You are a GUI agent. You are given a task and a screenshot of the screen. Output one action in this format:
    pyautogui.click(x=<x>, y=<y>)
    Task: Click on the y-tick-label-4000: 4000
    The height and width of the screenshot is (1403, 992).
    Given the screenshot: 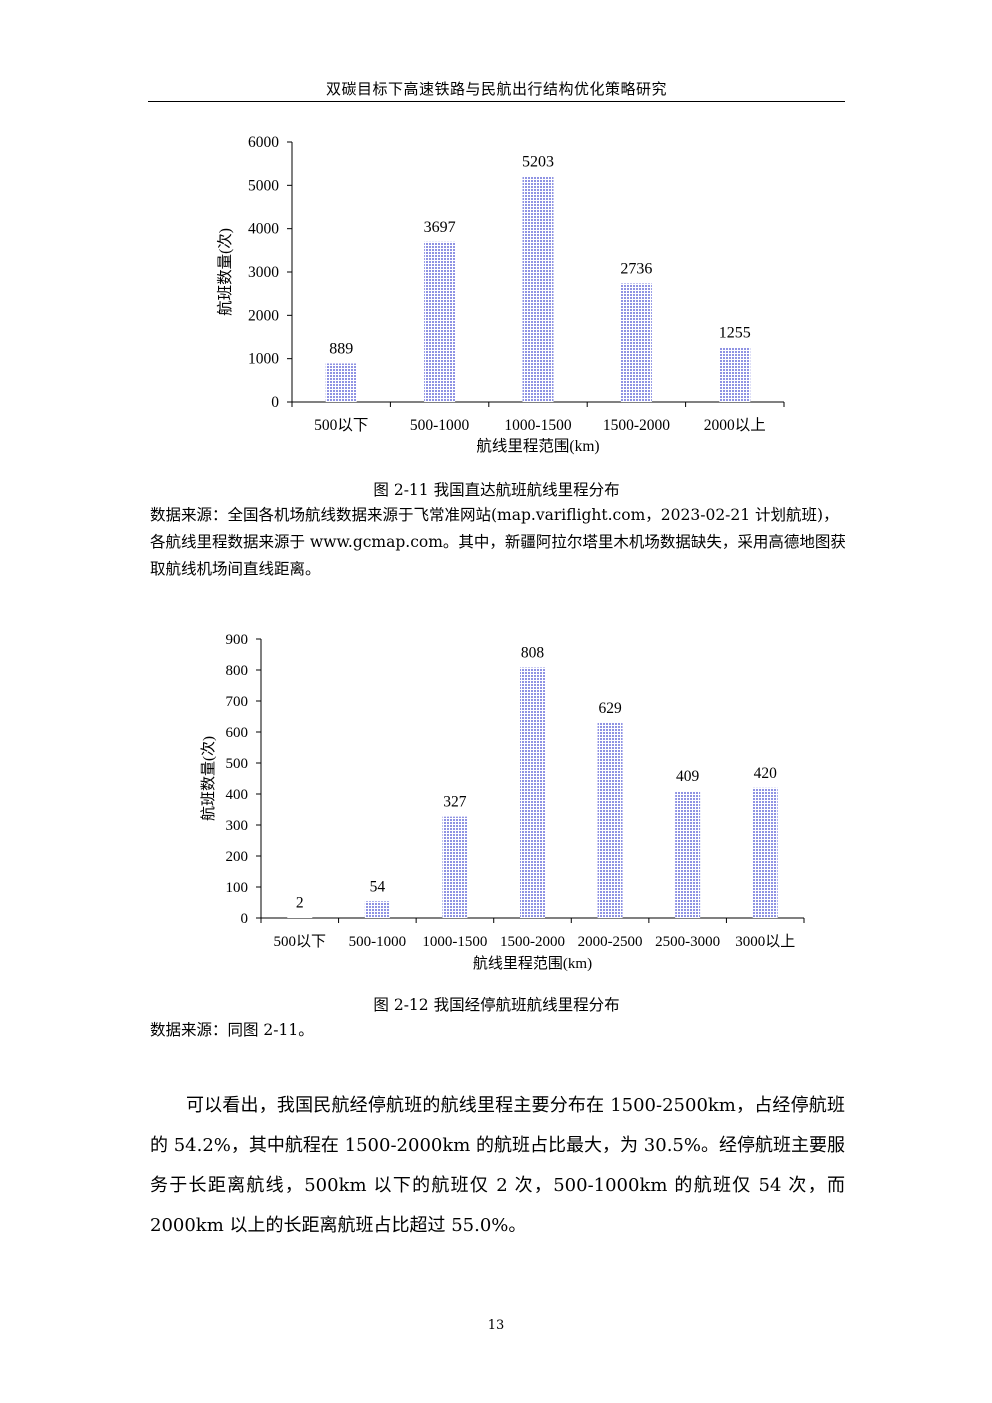 What is the action you would take?
    pyautogui.click(x=263, y=229)
    